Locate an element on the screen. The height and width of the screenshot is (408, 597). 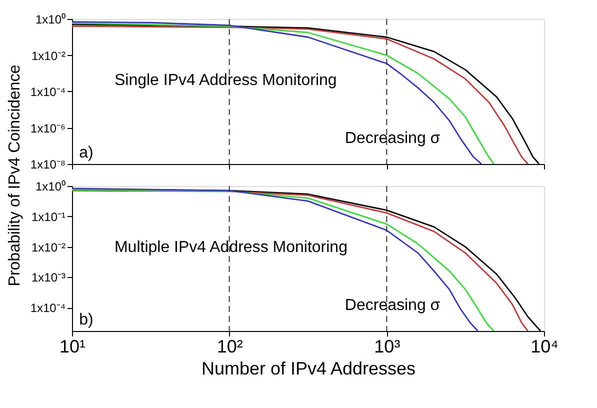
x-axis-title: Number of IPv4 Addresses is located at coordinates (308, 368).